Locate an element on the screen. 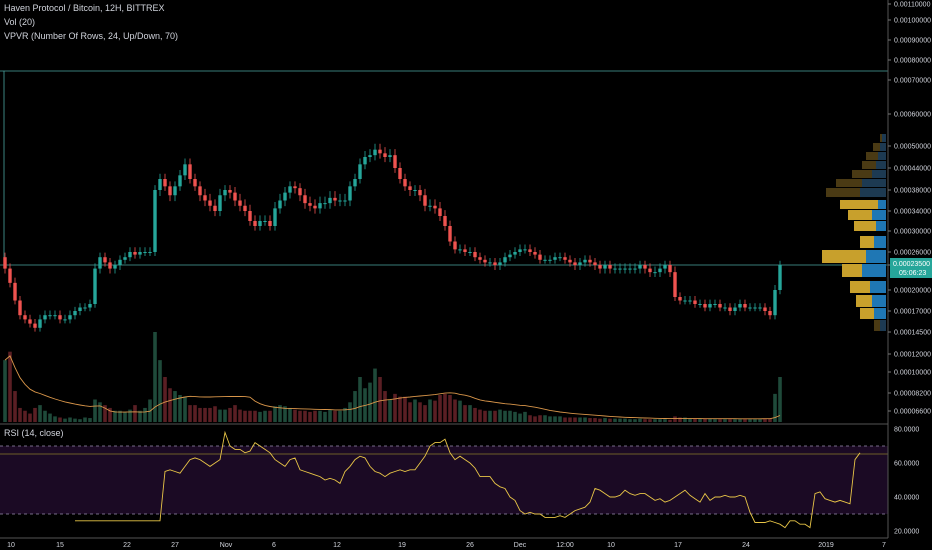  volume-bars is located at coordinates (392, 377).